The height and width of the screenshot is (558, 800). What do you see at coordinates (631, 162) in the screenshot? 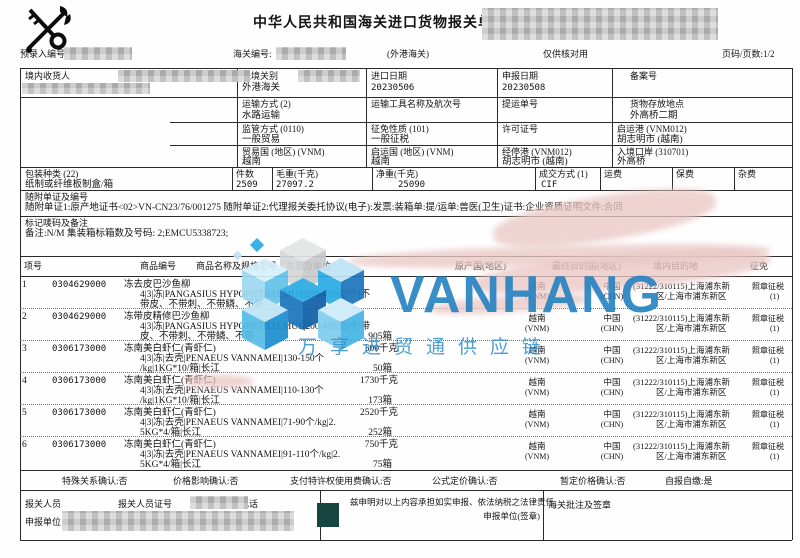
I see `entry-port-value: 外高桥` at bounding box center [631, 162].